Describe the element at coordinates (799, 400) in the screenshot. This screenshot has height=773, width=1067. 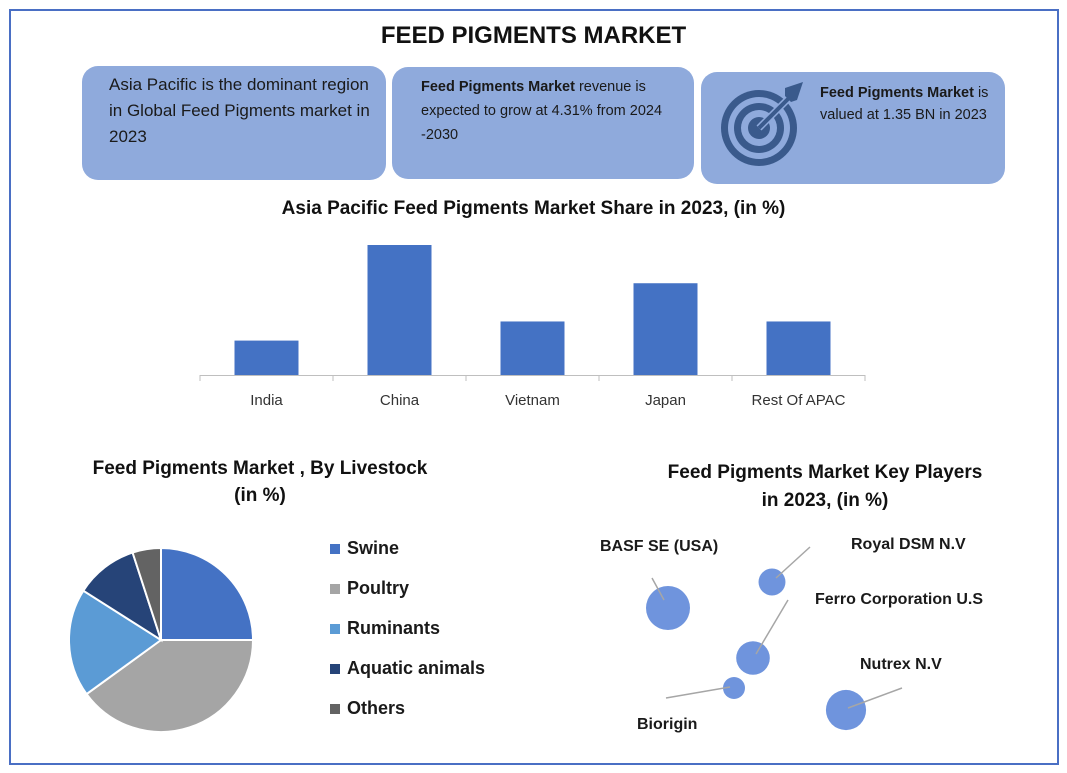
I see `x-tick-label-rest-of-apac: Rest Of APAC` at that location.